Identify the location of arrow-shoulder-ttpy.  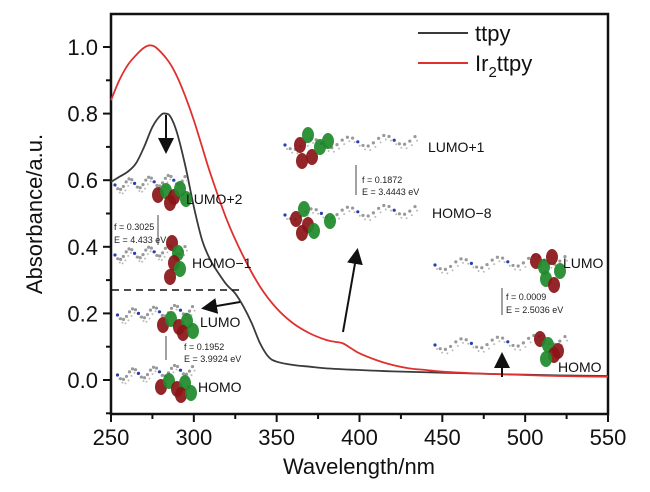
(221, 306).